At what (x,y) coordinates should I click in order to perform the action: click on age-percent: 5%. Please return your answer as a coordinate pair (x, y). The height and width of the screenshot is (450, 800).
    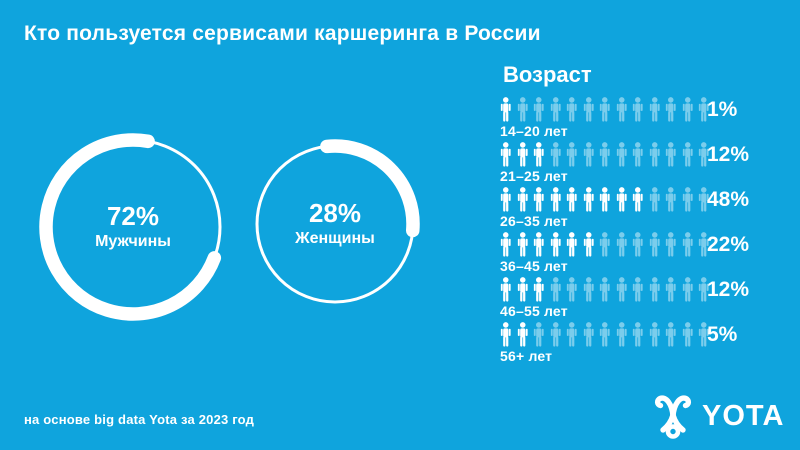
    Looking at the image, I should click on (722, 334).